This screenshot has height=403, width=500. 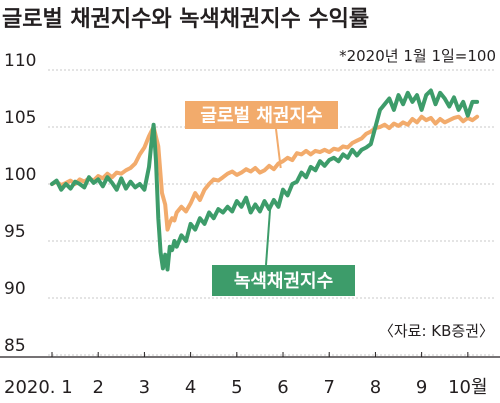 I want to click on y-tick-label: 110, so click(x=20, y=61).